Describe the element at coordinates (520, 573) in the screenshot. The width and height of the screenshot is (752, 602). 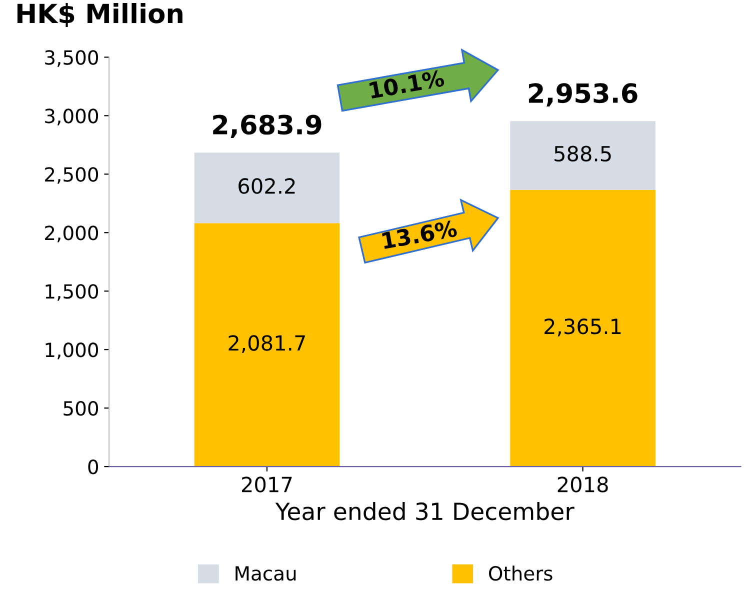
I see `legend-label: Others` at that location.